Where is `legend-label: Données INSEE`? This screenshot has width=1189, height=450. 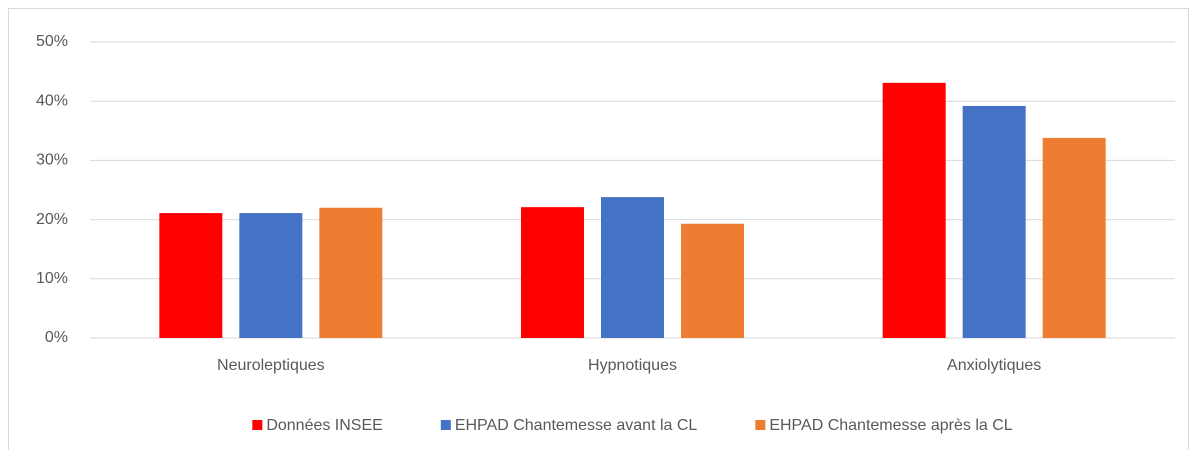
legend-label: Données INSEE is located at coordinates (324, 425).